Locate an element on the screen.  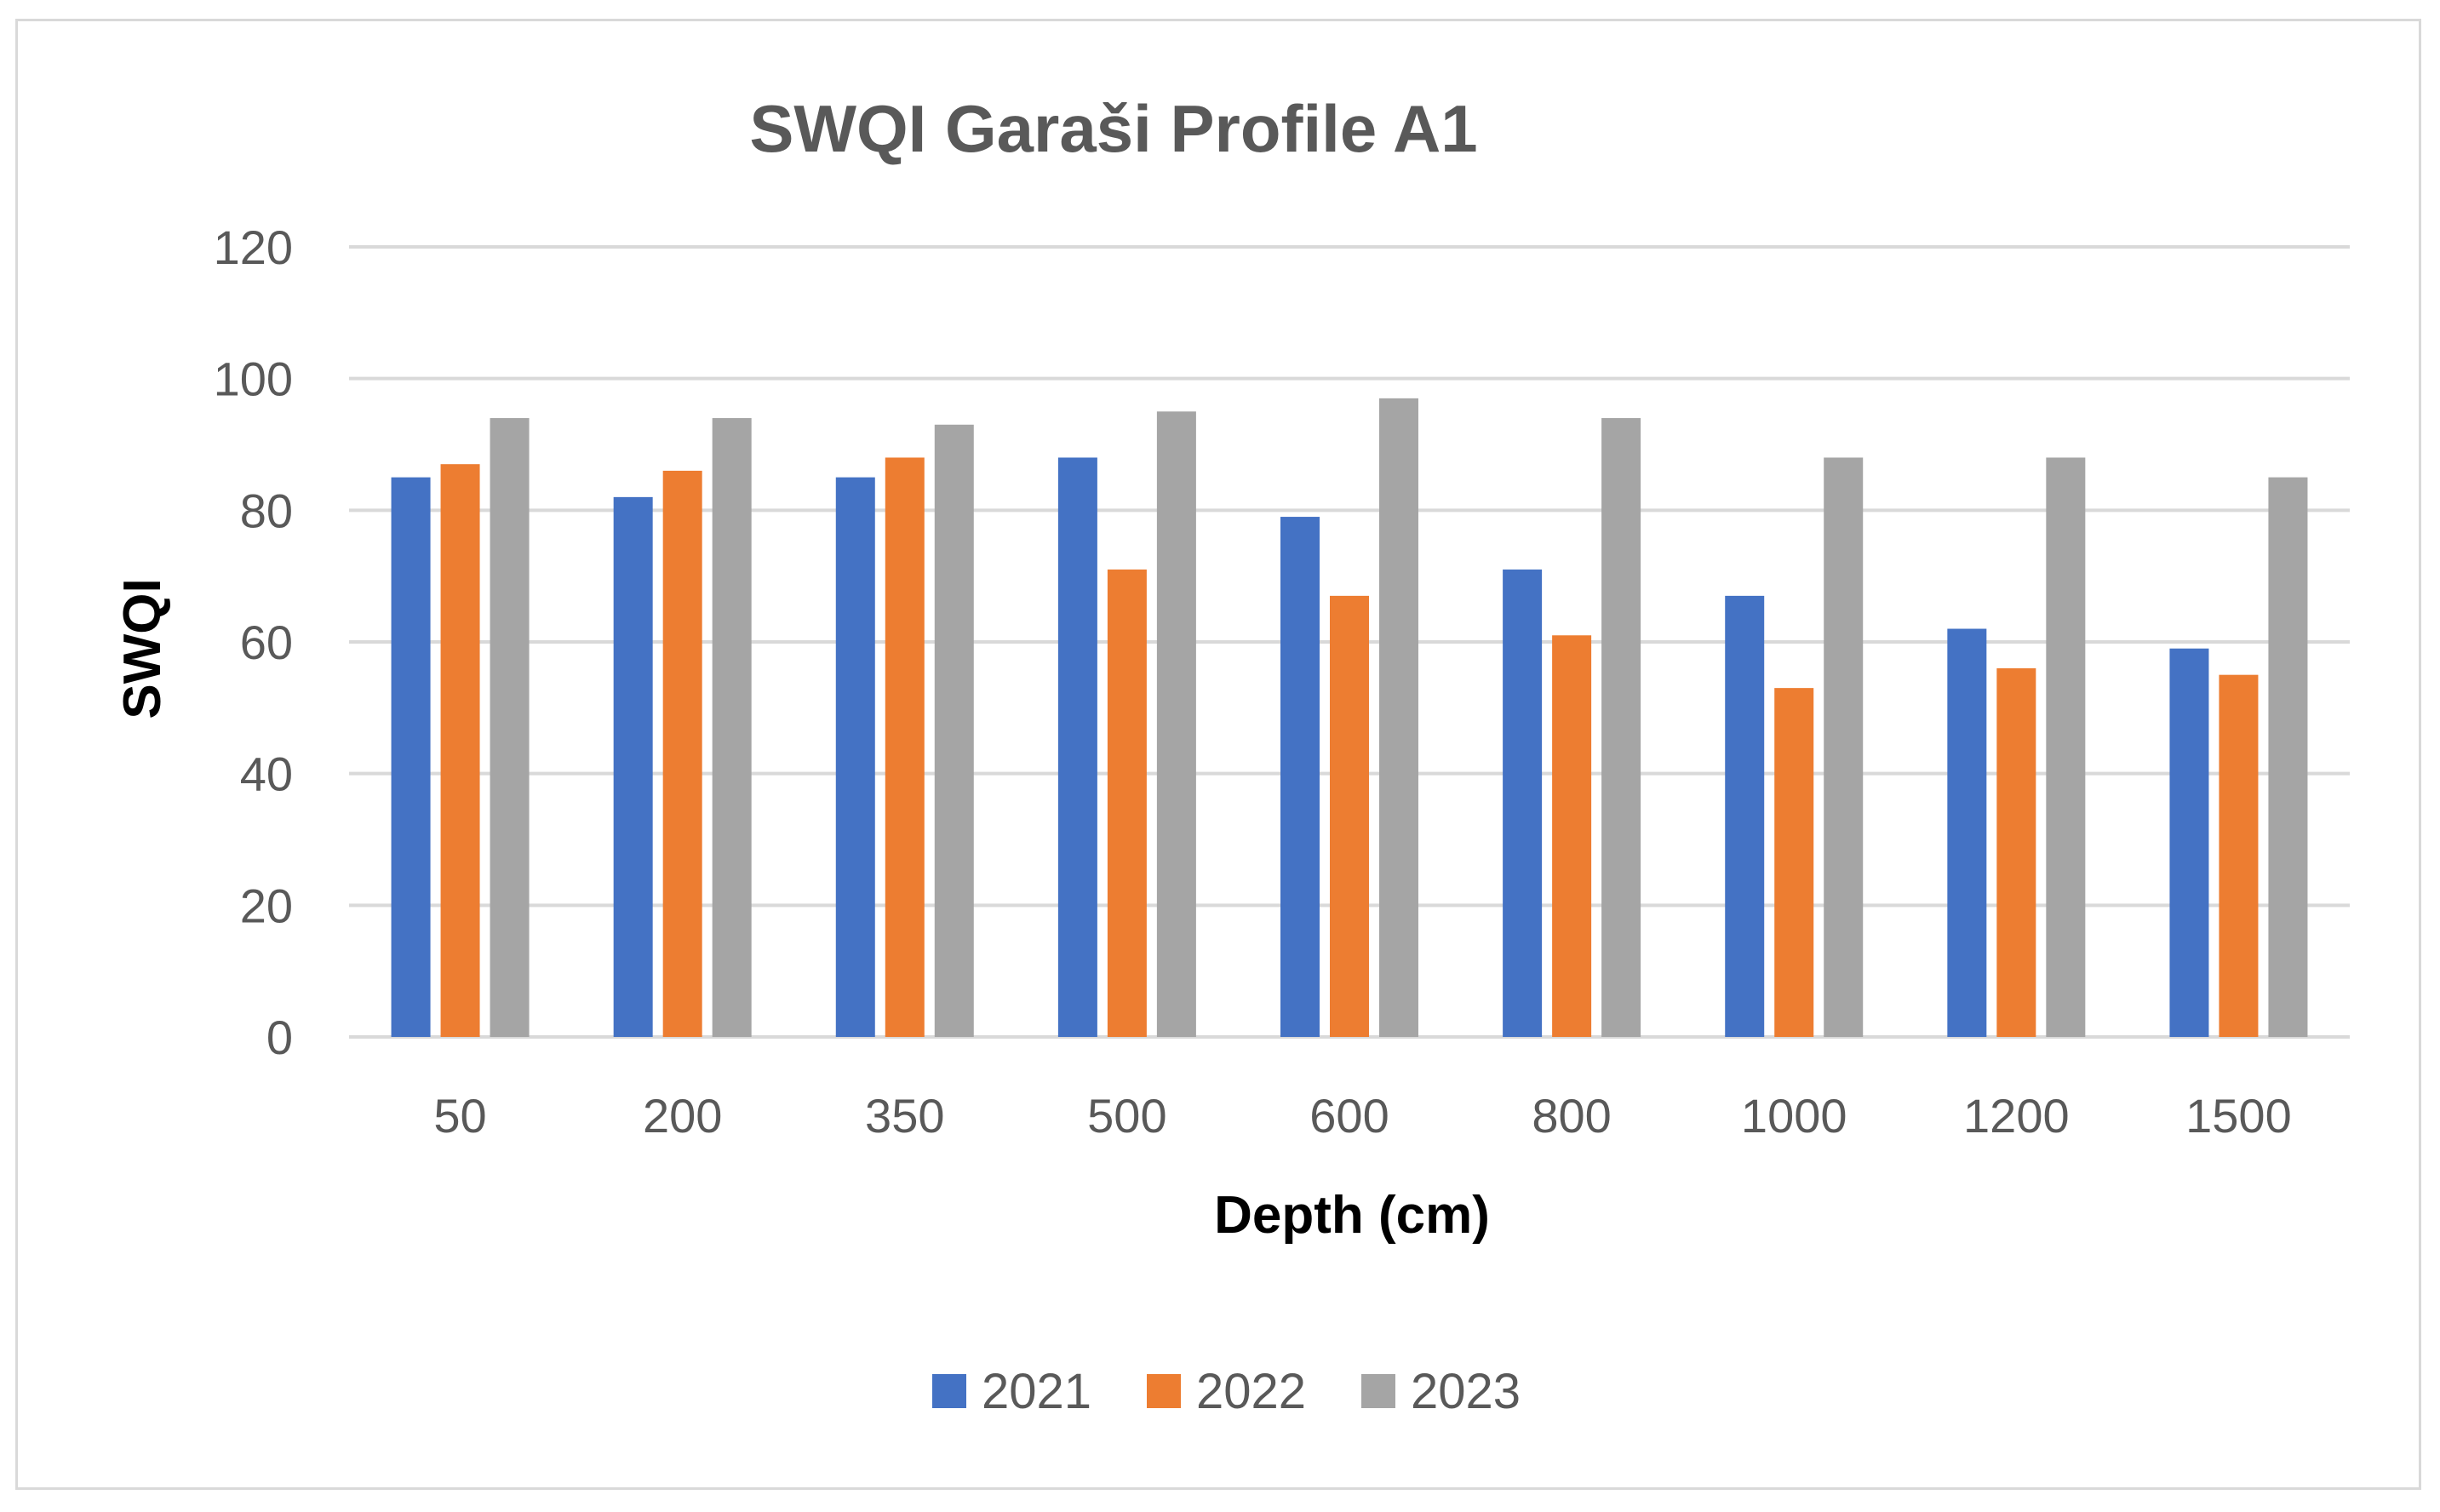
y-tick-label: 60 is located at coordinates (266, 642).